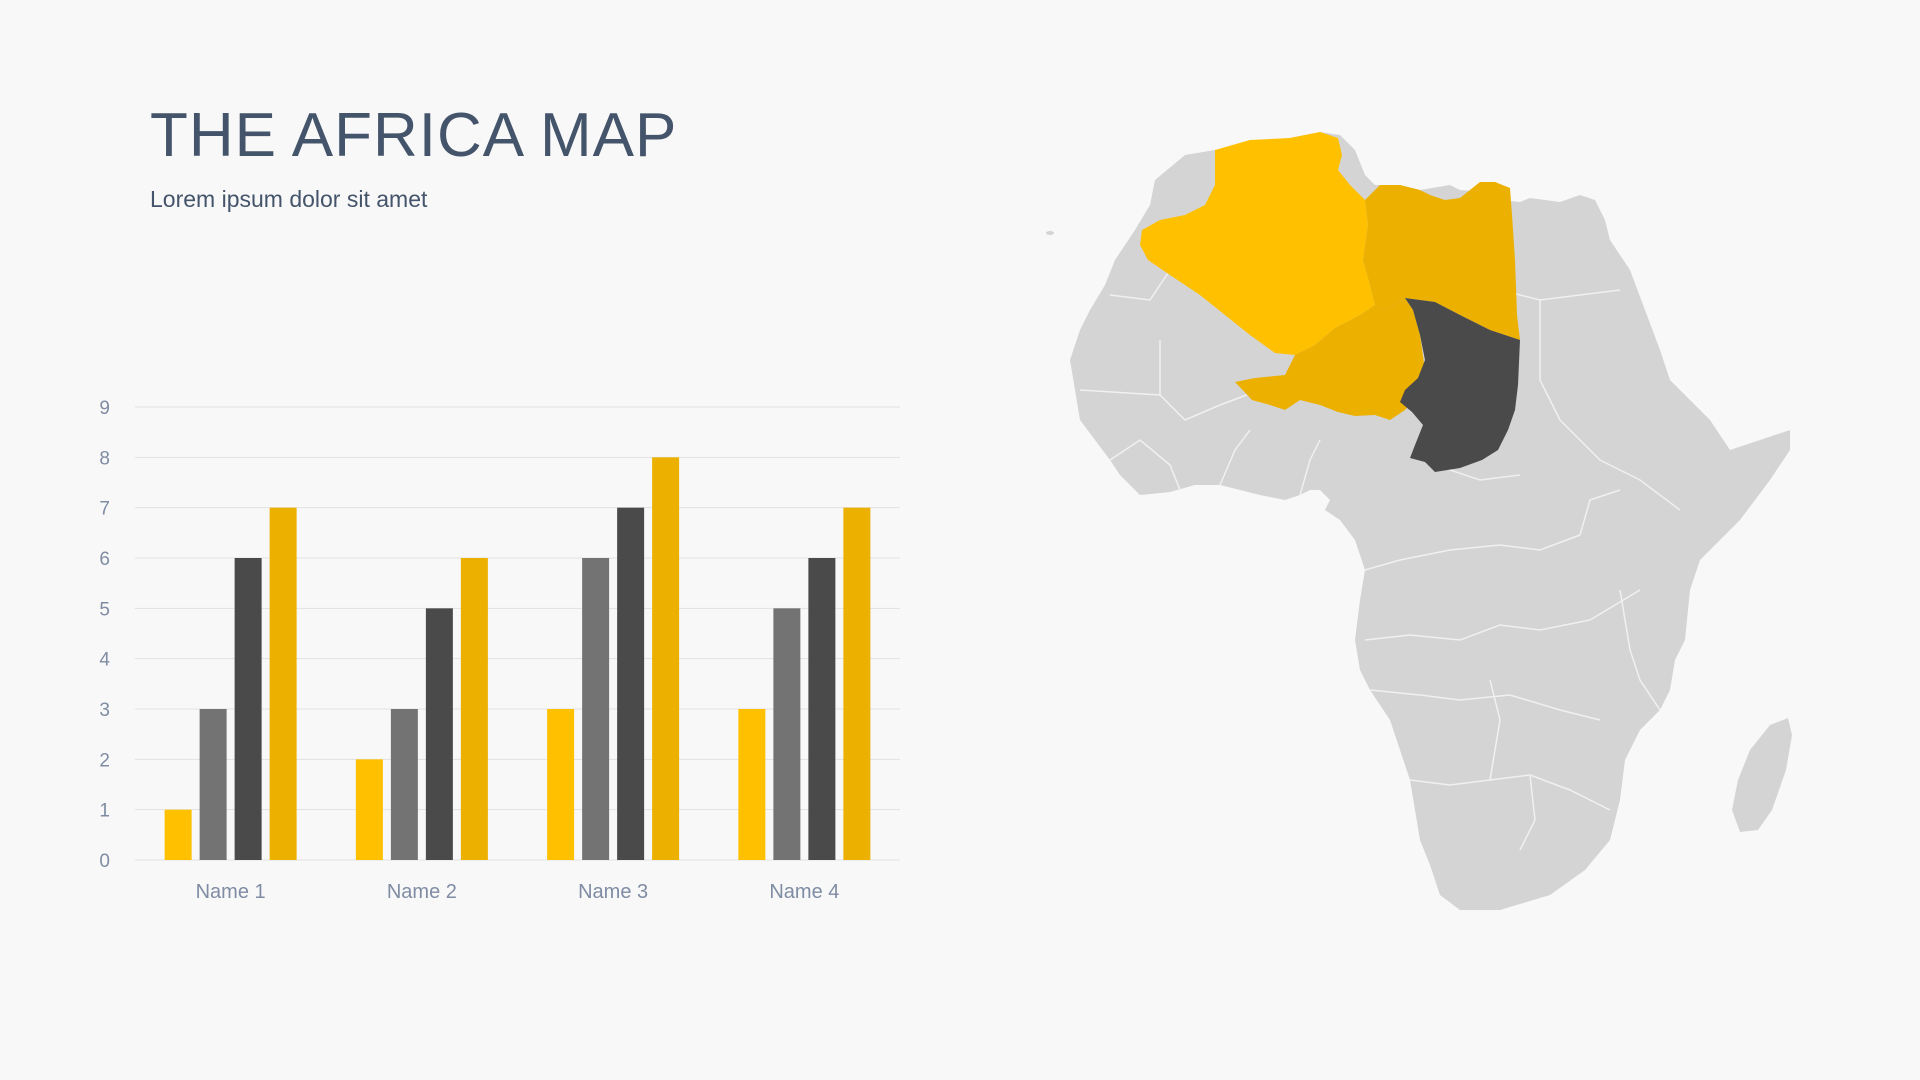  Describe the element at coordinates (104, 509) in the screenshot. I see `y-tick-label: 7` at that location.